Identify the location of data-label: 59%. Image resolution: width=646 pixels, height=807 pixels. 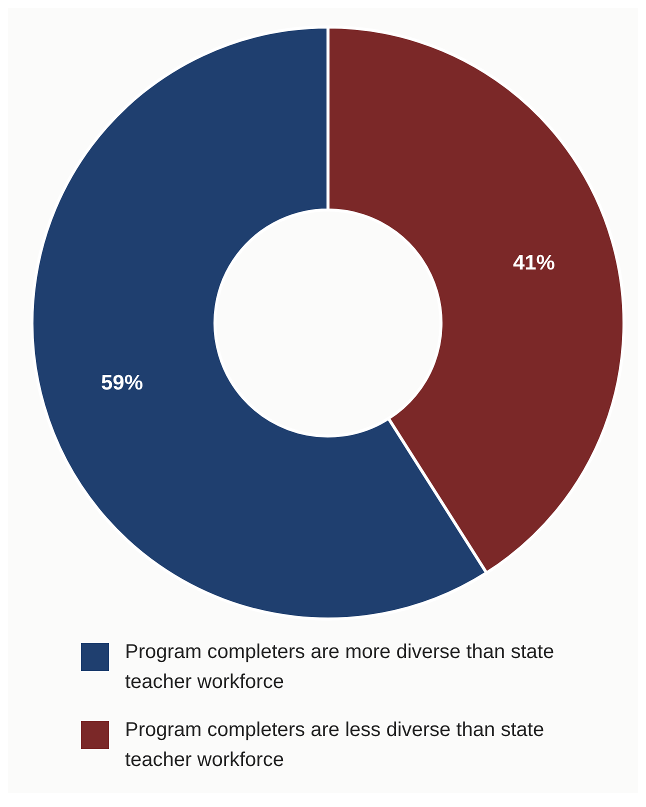
(122, 382).